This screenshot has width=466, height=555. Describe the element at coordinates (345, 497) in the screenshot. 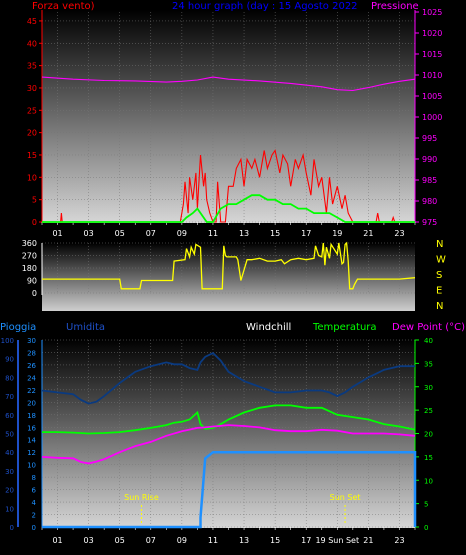

I see `sun-marker-label: Sun Set` at that location.